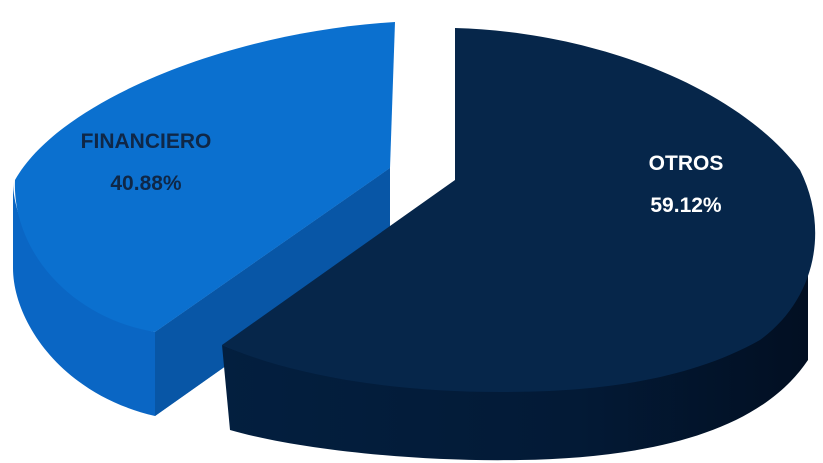 This screenshot has height=463, width=823. I want to click on pie-slice-otros-value-label: 59.12%, so click(686, 205).